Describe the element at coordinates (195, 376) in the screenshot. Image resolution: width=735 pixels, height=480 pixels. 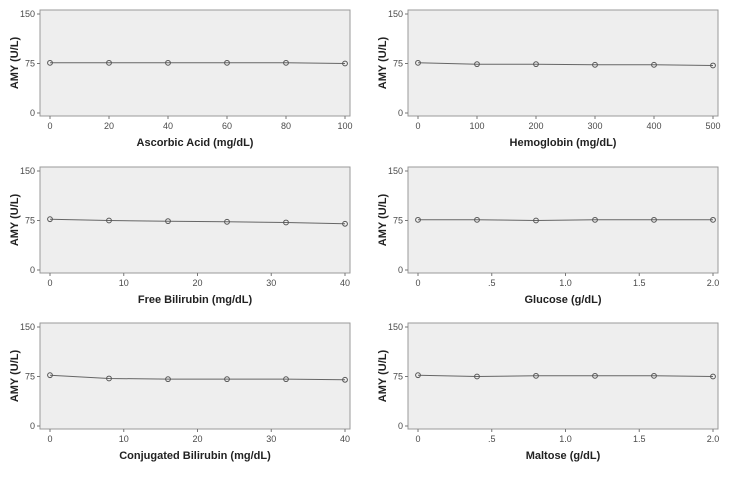
I see `plot-area` at that location.